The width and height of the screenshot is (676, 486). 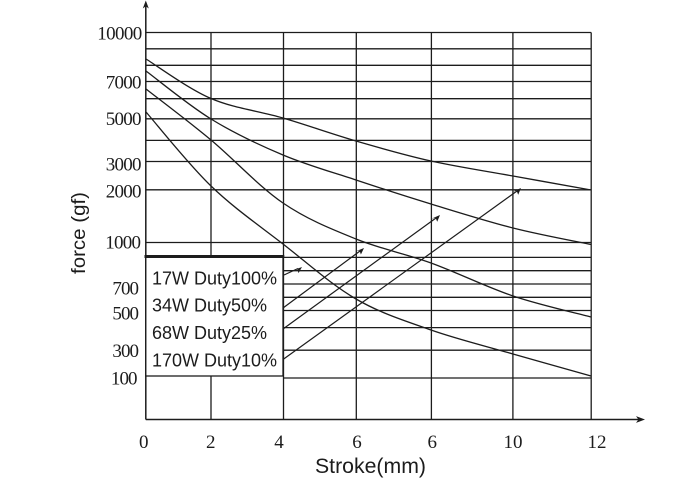 What do you see at coordinates (125, 351) in the screenshot?
I see `svg-text: 300` at bounding box center [125, 351].